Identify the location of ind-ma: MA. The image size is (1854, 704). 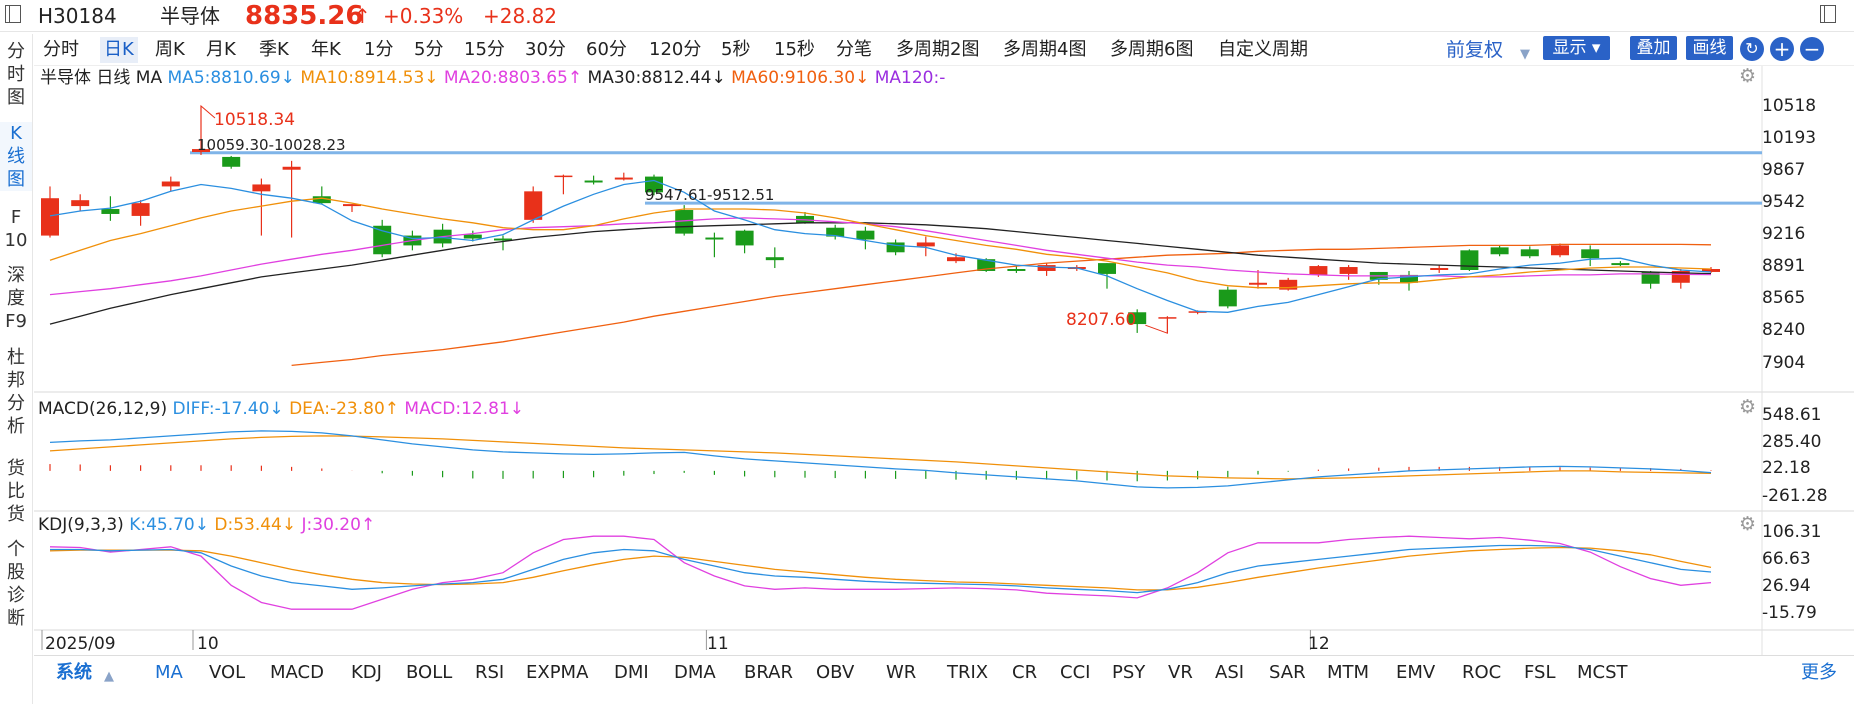
(169, 672).